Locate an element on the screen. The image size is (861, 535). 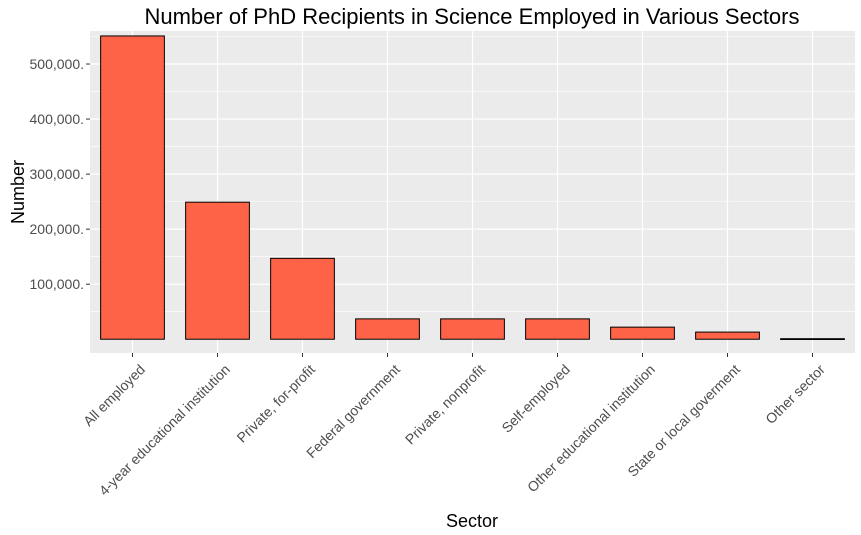
y-tick-label: 100,000. is located at coordinates (57, 284).